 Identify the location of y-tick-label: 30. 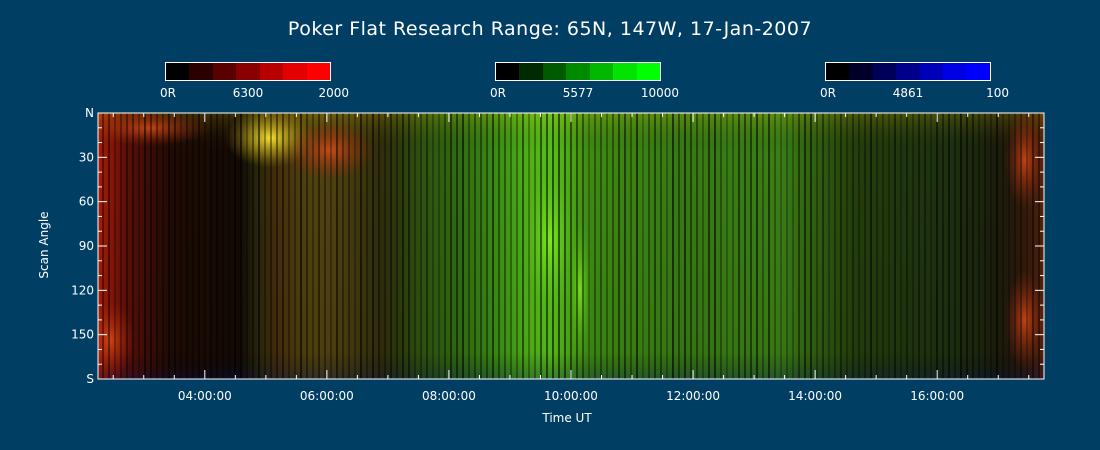
(86, 157).